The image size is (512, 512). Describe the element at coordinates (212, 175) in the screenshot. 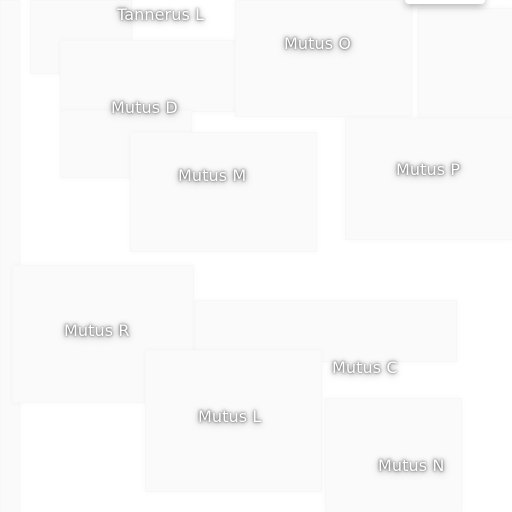

I see `place-label-mutus-m: Mutus M` at that location.